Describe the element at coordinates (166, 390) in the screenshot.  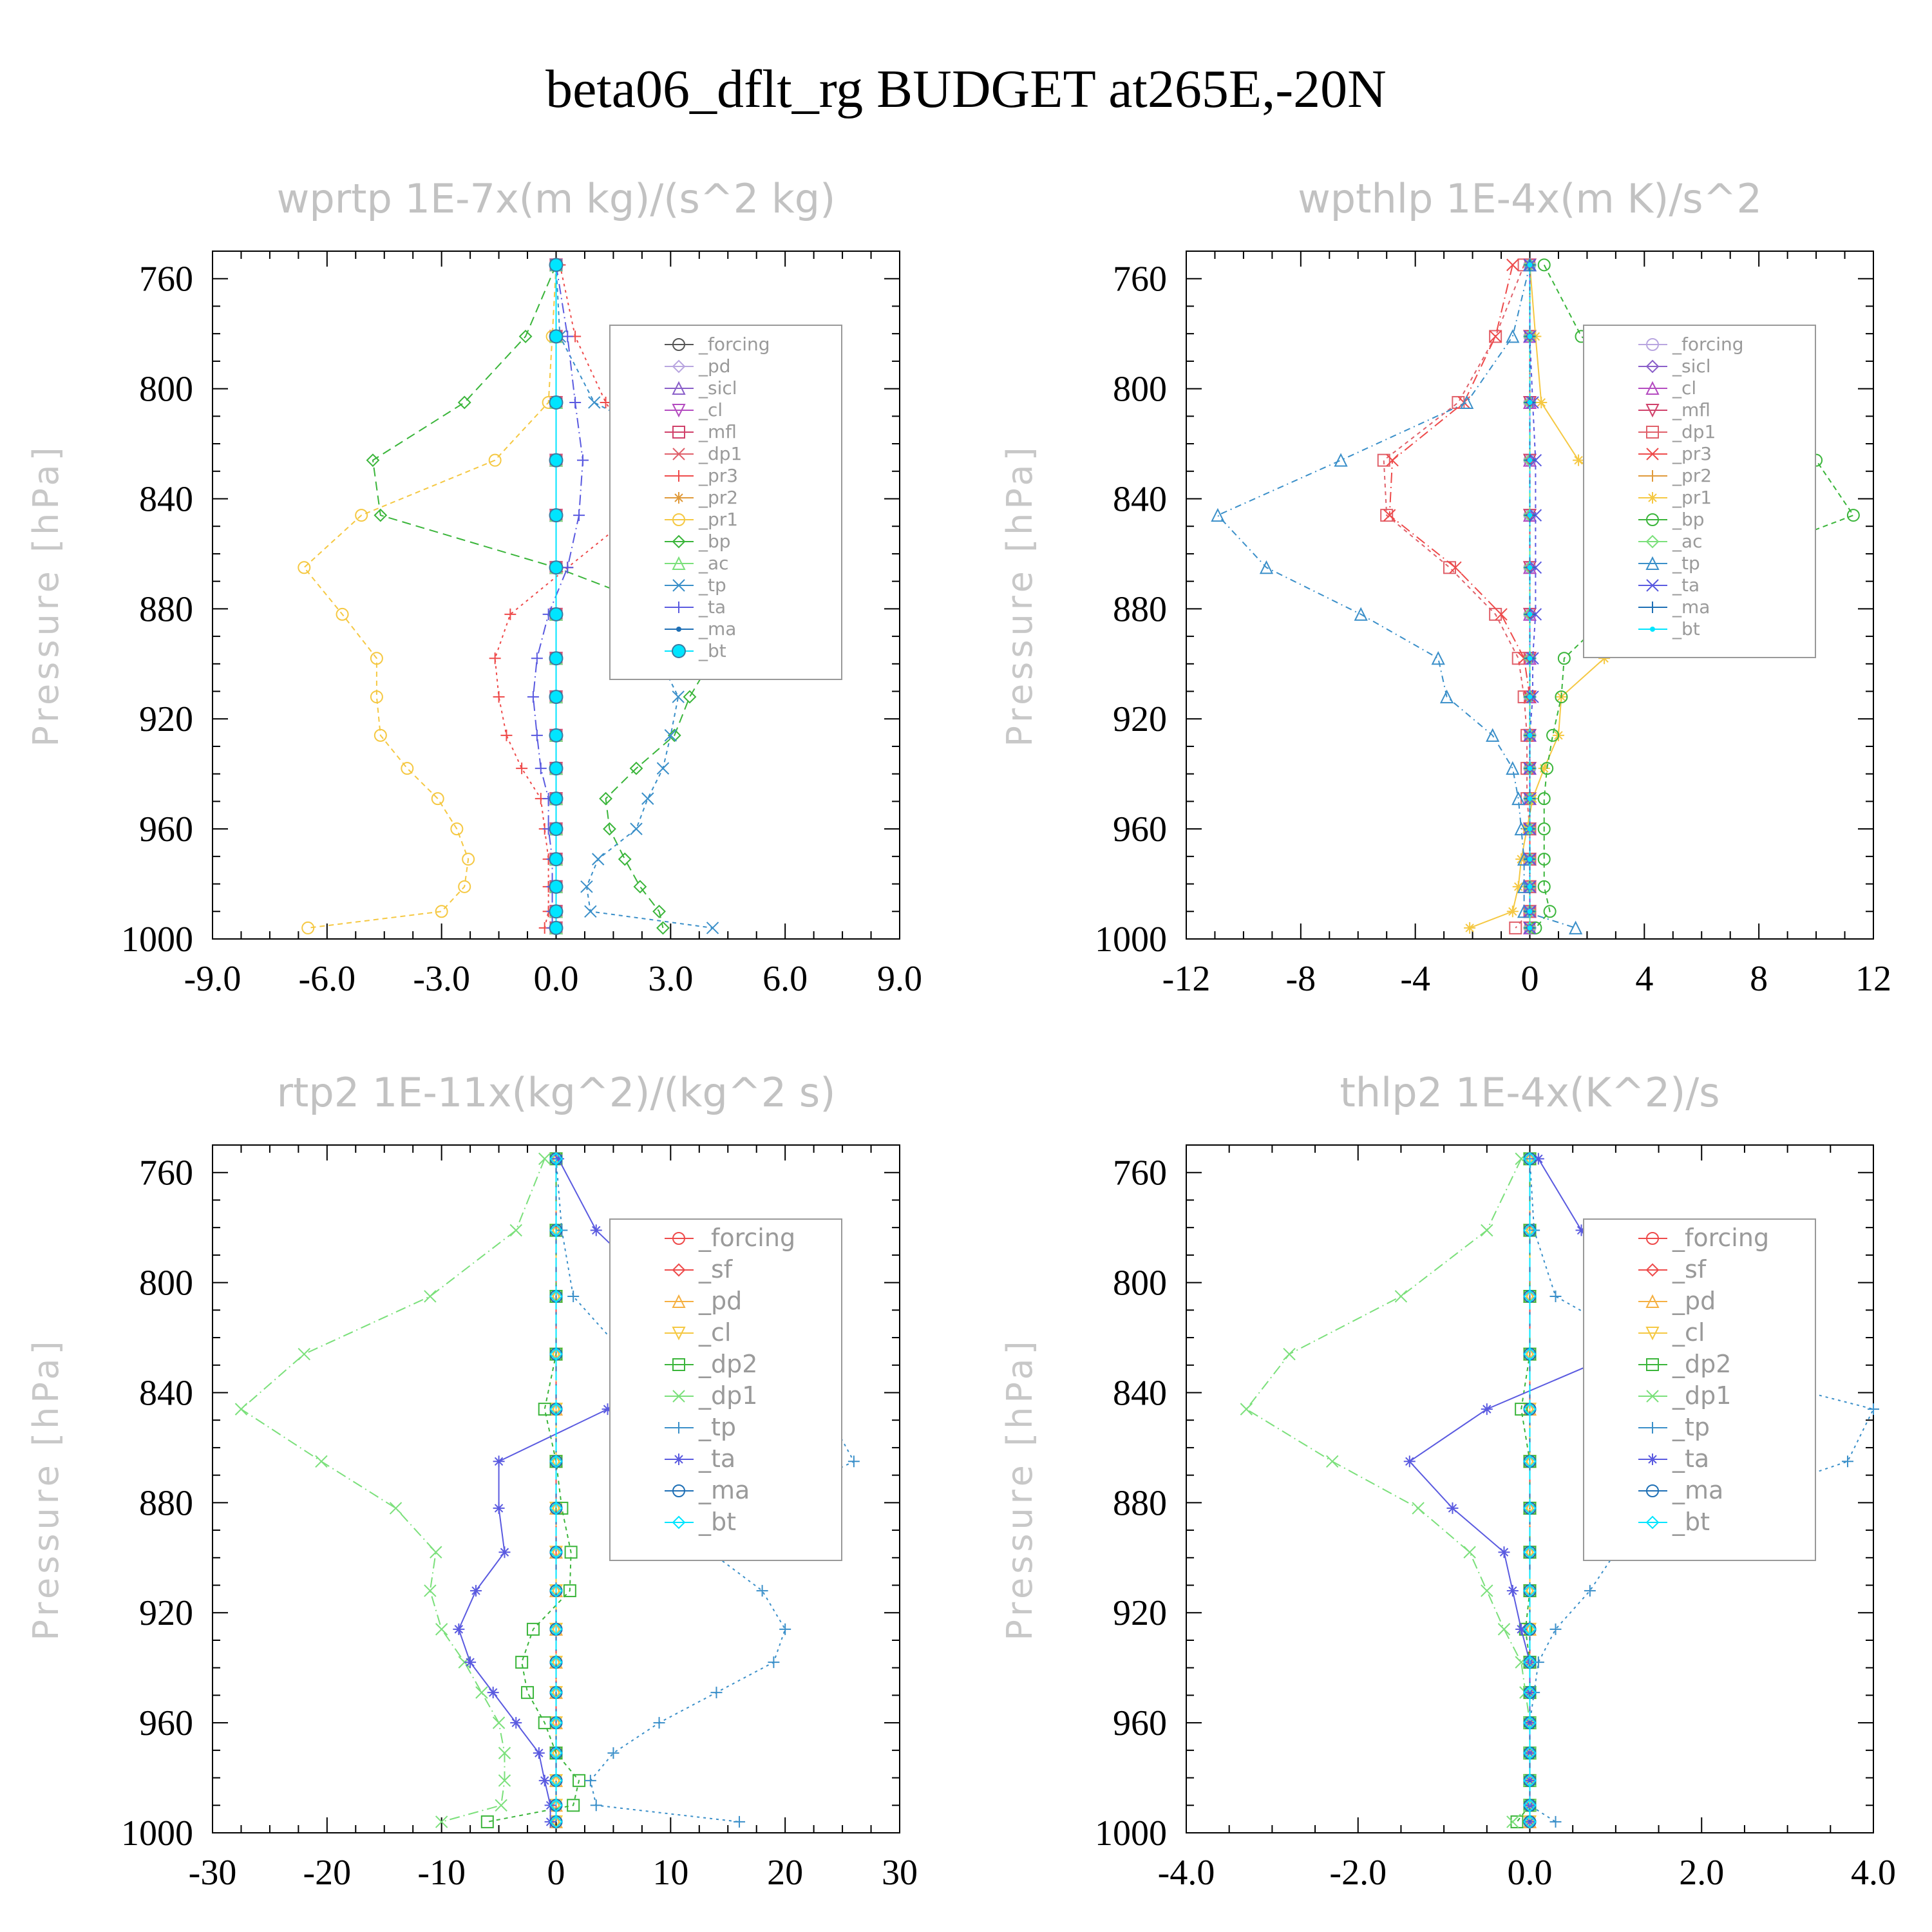
I see `y-tick-label: 800` at that location.